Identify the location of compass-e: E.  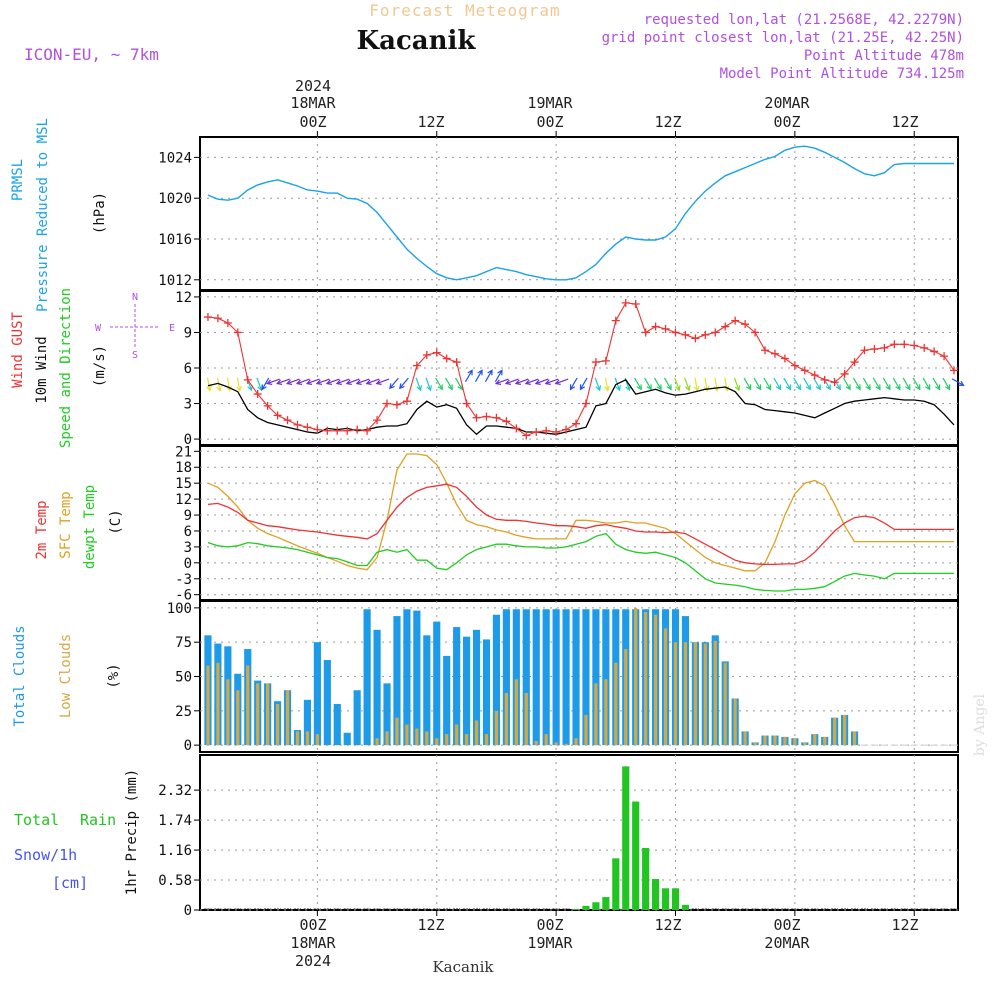
(172, 328).